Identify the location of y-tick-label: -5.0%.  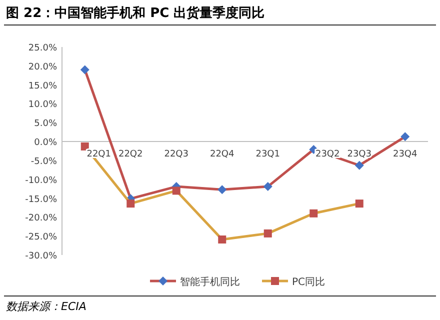
(44, 161).